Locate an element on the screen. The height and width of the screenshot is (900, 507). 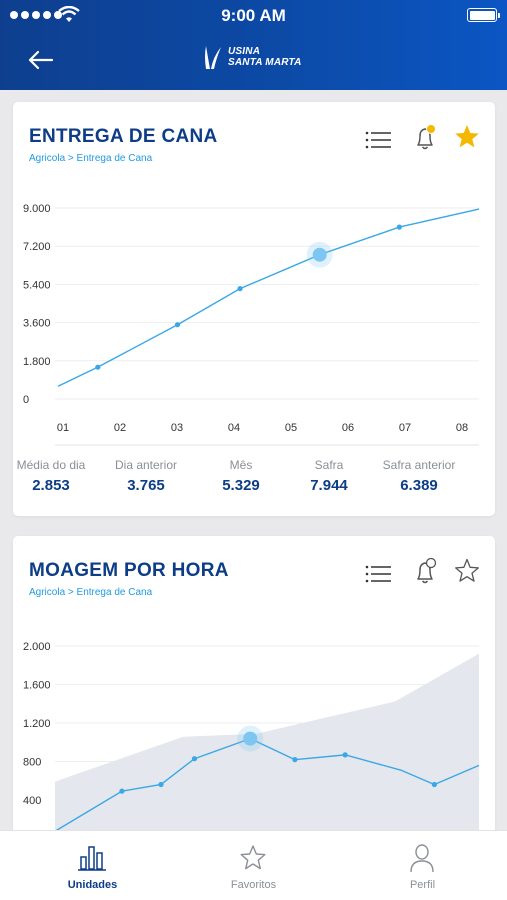
stat-item: Média do dia 2.853 is located at coordinates (51, 476).